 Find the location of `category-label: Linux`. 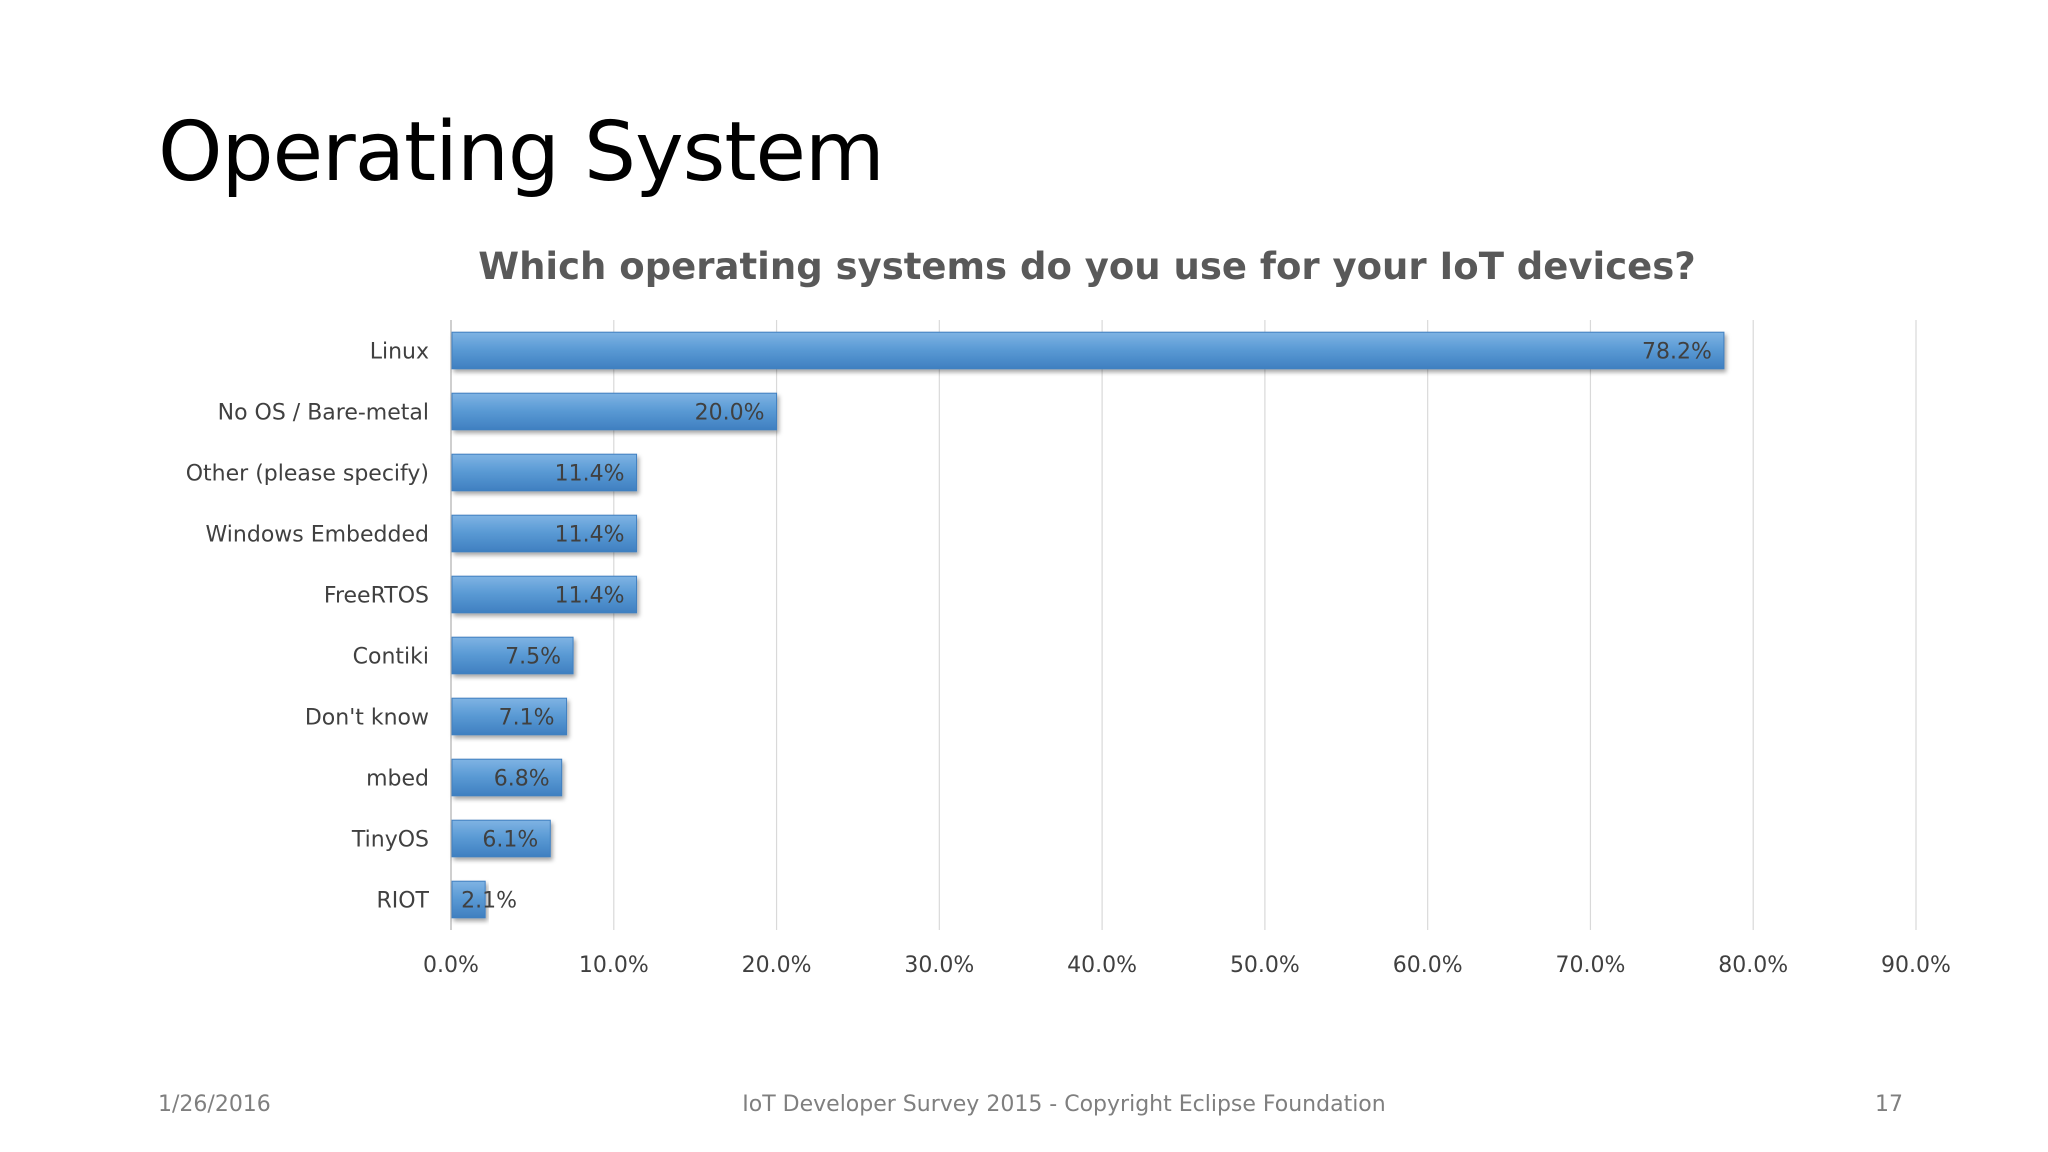

category-label: Linux is located at coordinates (399, 352).